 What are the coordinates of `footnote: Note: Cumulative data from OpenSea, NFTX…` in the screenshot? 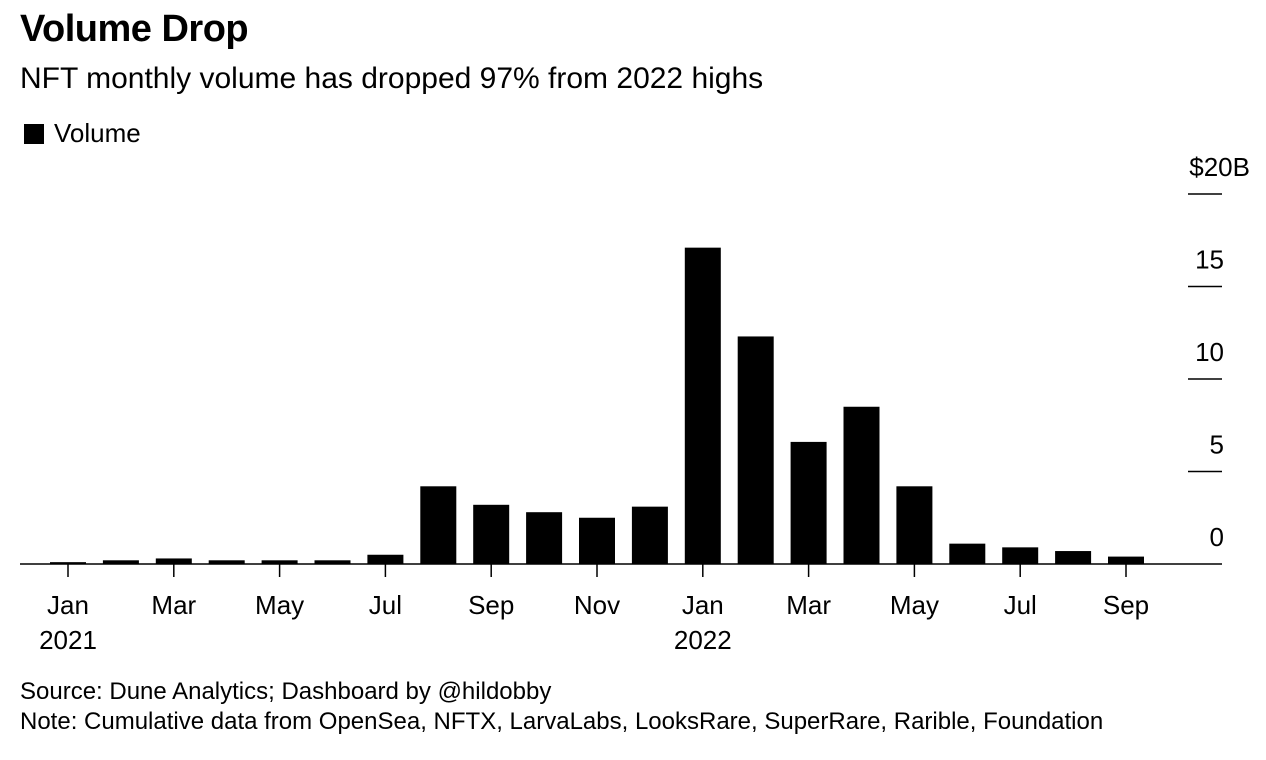 It's located at (562, 721).